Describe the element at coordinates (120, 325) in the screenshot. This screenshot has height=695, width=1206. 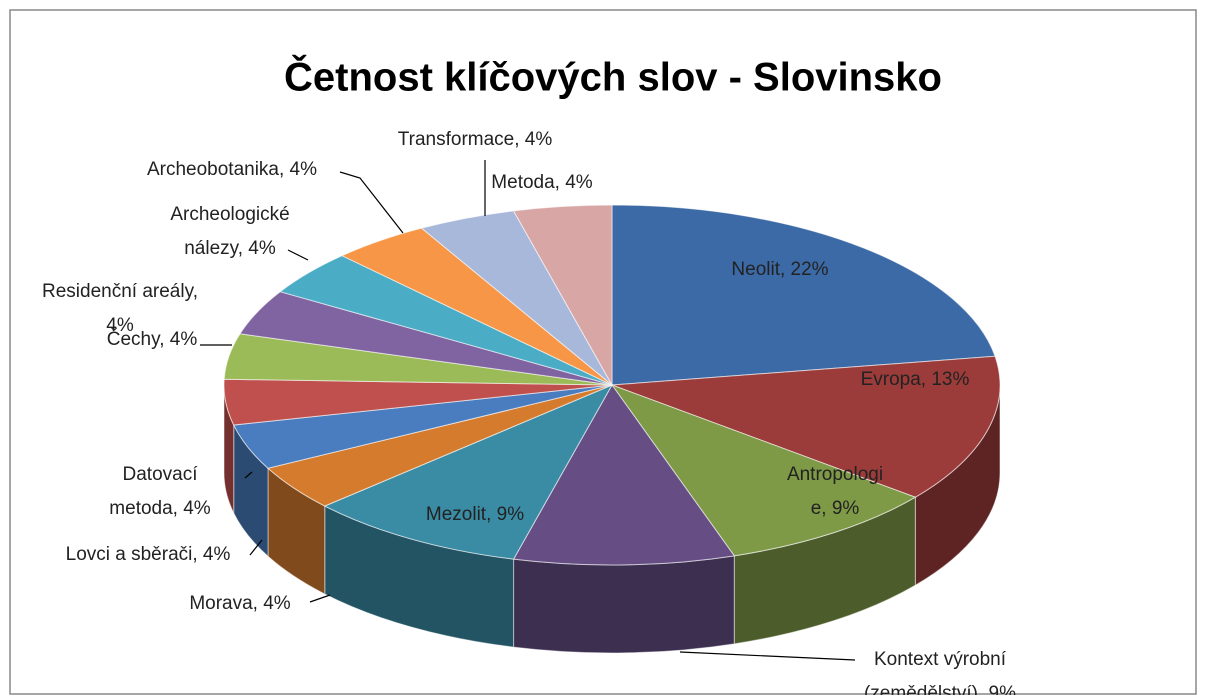
I see `data-label-line: 4%` at that location.